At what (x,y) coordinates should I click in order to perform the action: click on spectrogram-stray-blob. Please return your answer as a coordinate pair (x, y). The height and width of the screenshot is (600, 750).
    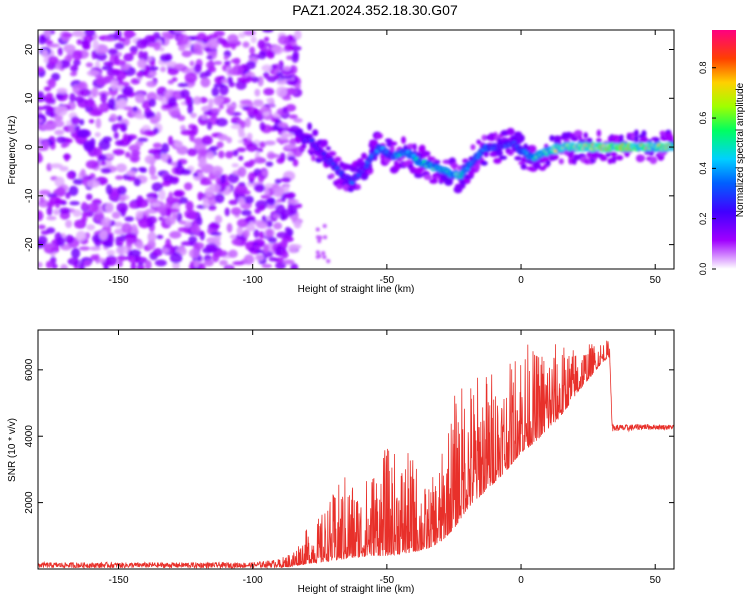
    Looking at the image, I should click on (328, 261).